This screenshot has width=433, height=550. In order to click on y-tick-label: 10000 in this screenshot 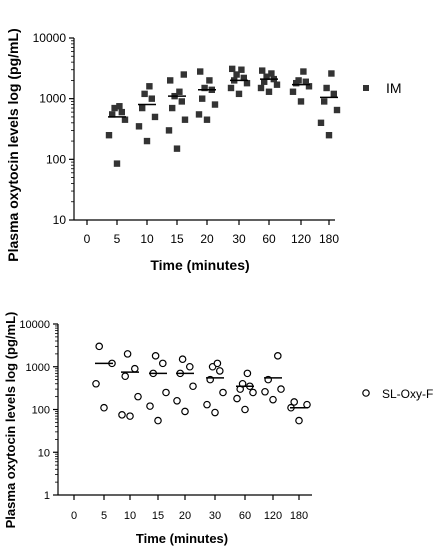, I will do `click(34, 325)`.